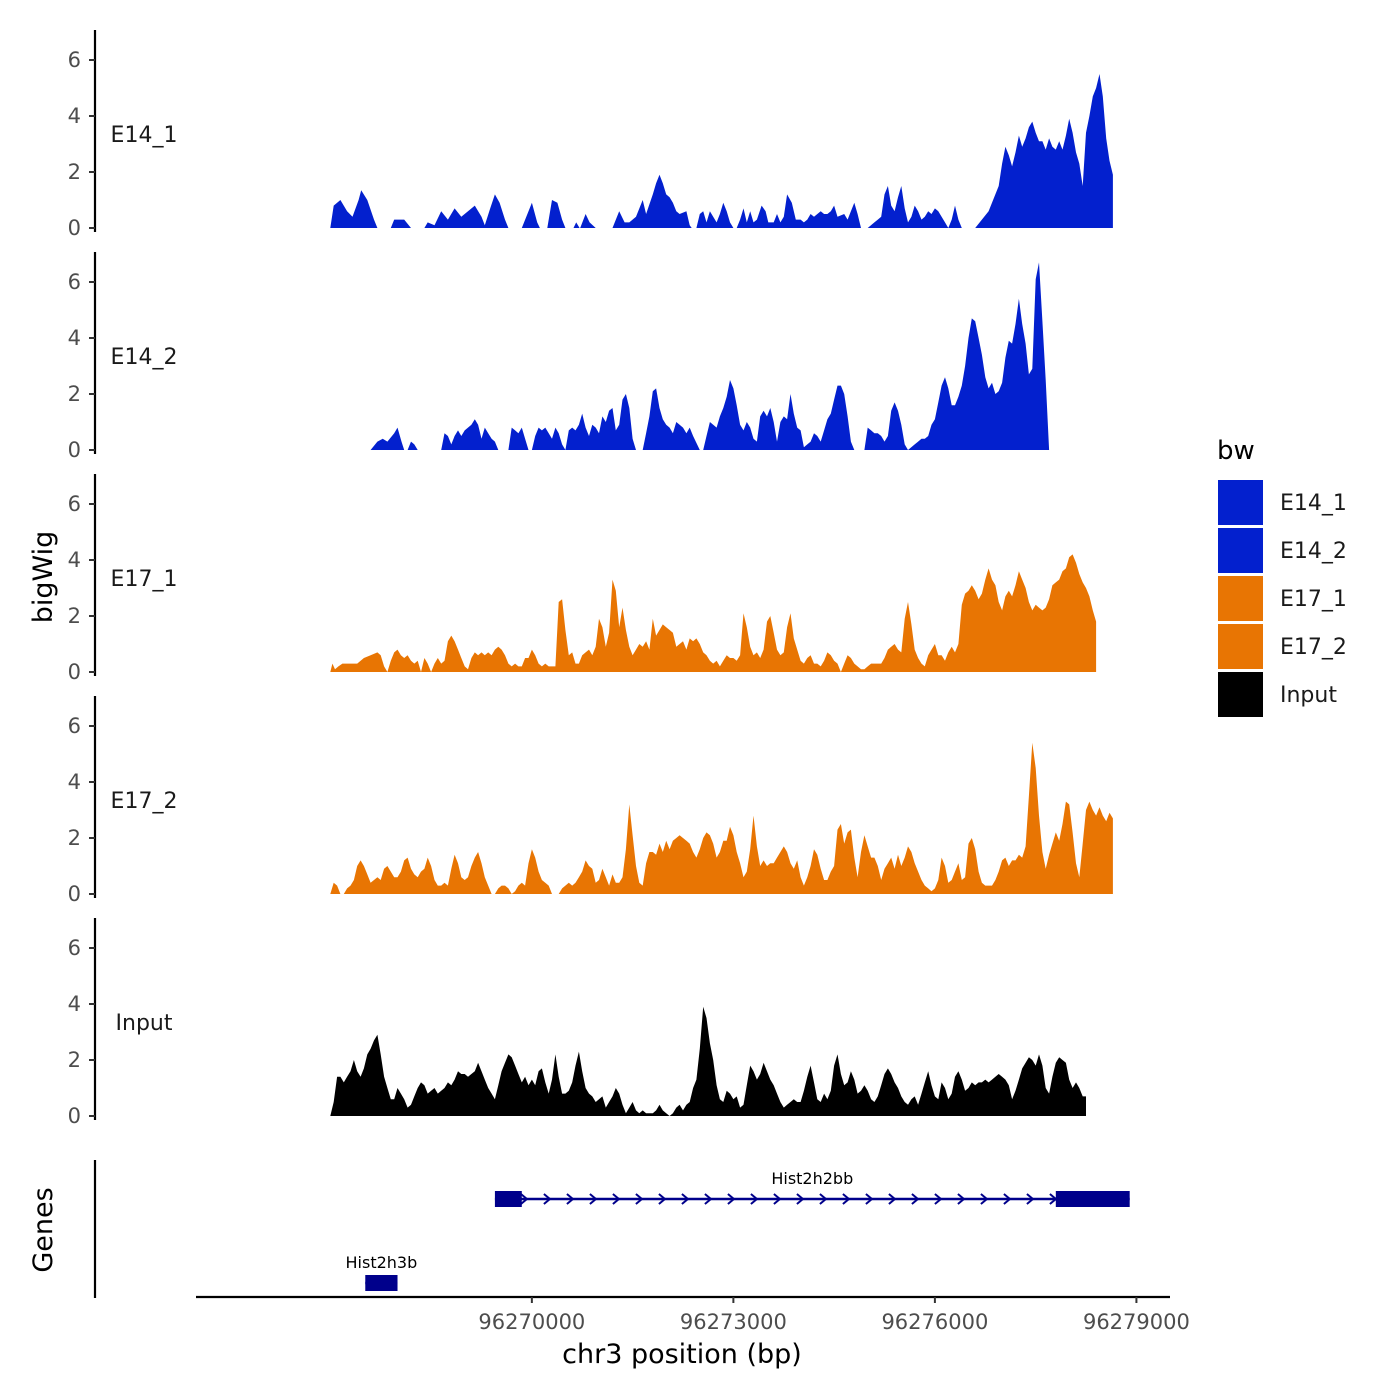  What do you see at coordinates (531, 1322) in the screenshot?
I see `x-tick-label: 96270000` at bounding box center [531, 1322].